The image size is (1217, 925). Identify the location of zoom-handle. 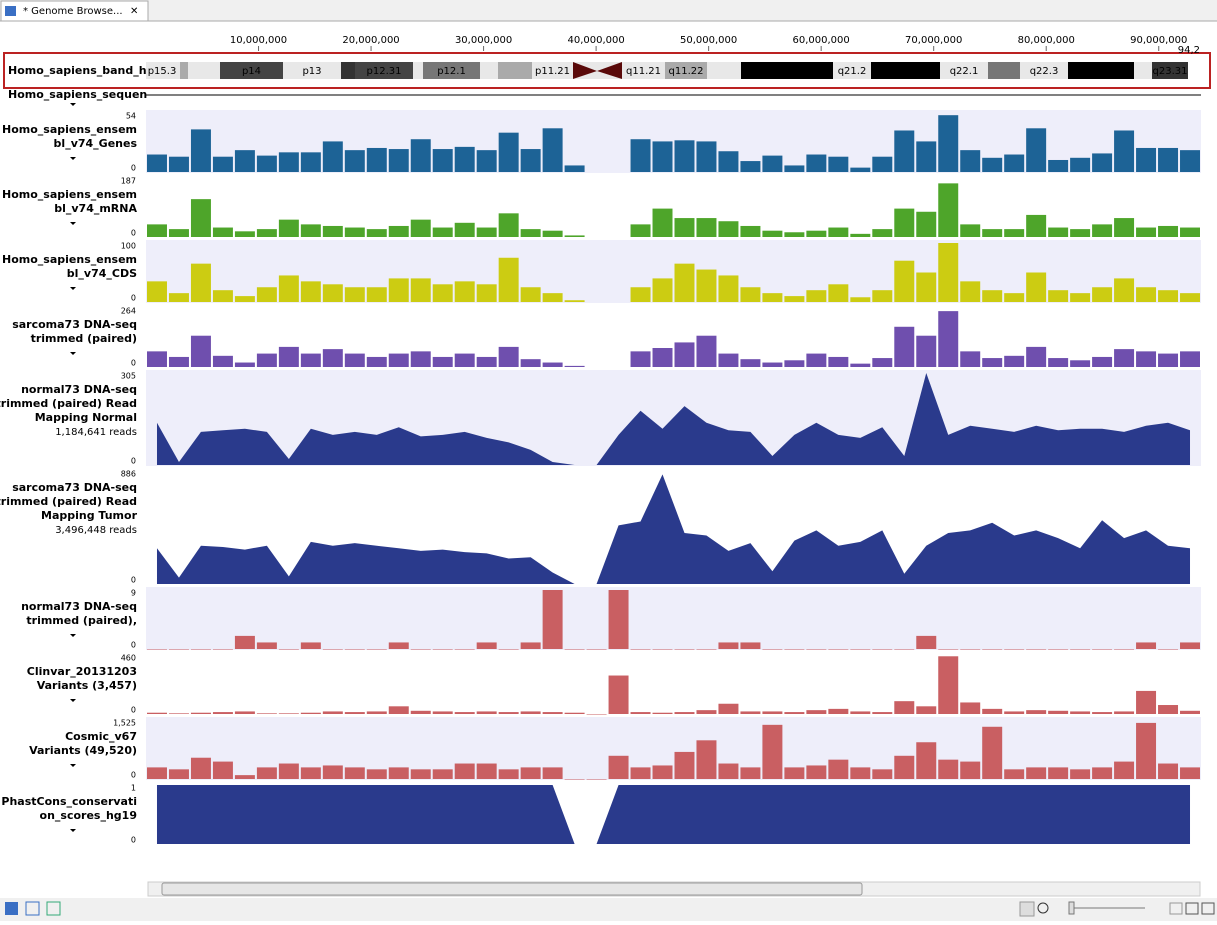
(1071, 908).